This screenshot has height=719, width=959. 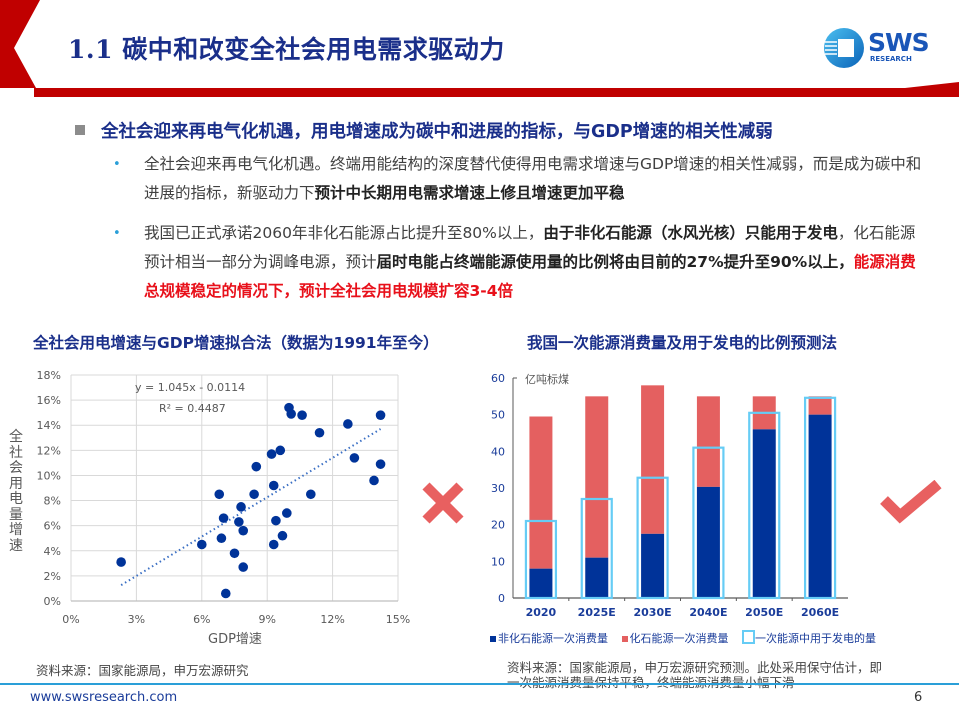 I want to click on left-chart-title: 全社会用电增速与GDP增速拟合法（数据为1991年至今）, so click(x=236, y=343).